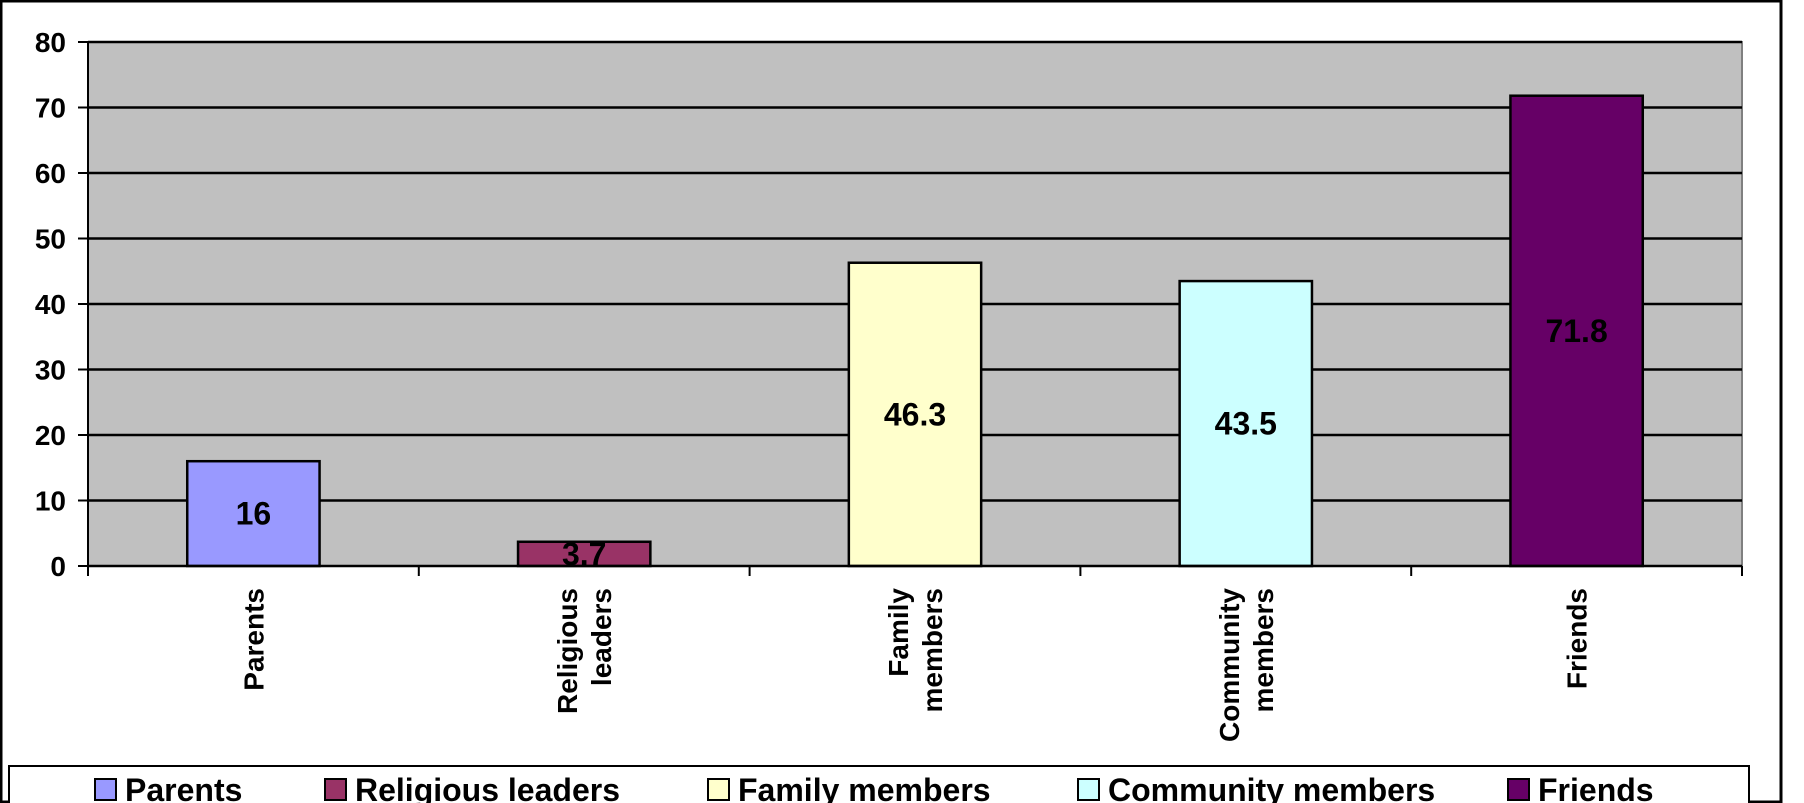  What do you see at coordinates (1596, 787) in the screenshot?
I see `legend-label: Friends` at bounding box center [1596, 787].